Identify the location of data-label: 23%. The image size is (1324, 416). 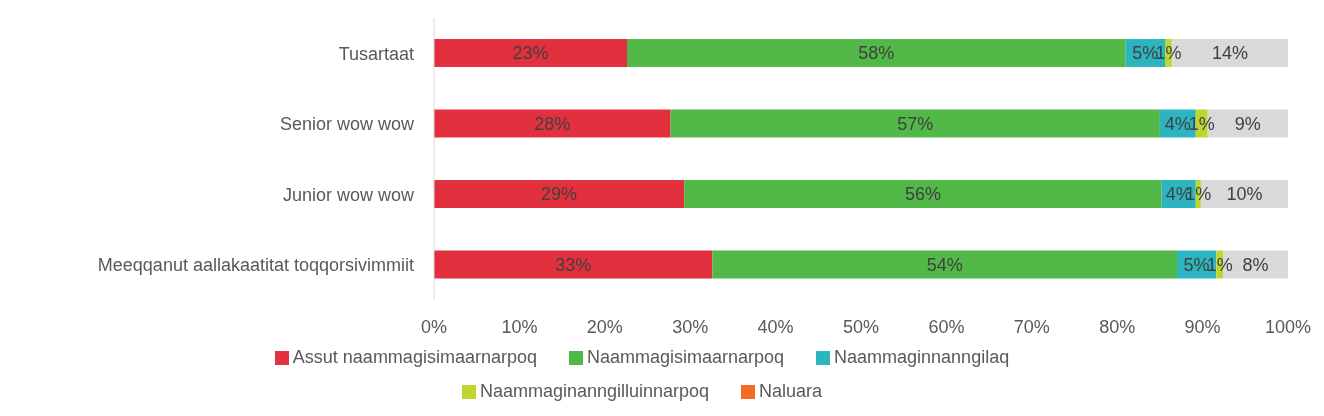
(530, 53).